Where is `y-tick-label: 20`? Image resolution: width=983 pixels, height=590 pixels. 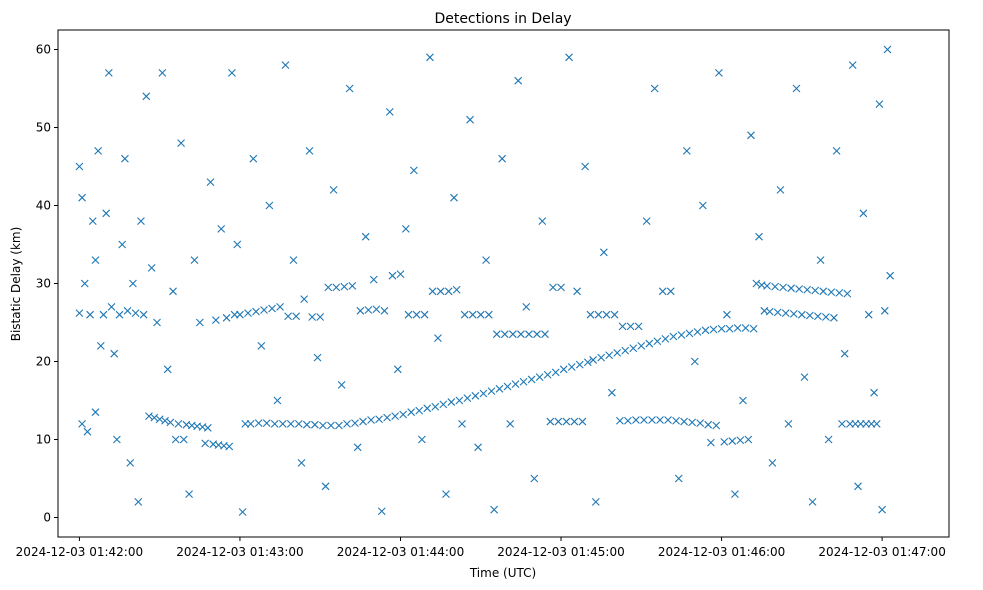
y-tick-label: 20 is located at coordinates (43, 362).